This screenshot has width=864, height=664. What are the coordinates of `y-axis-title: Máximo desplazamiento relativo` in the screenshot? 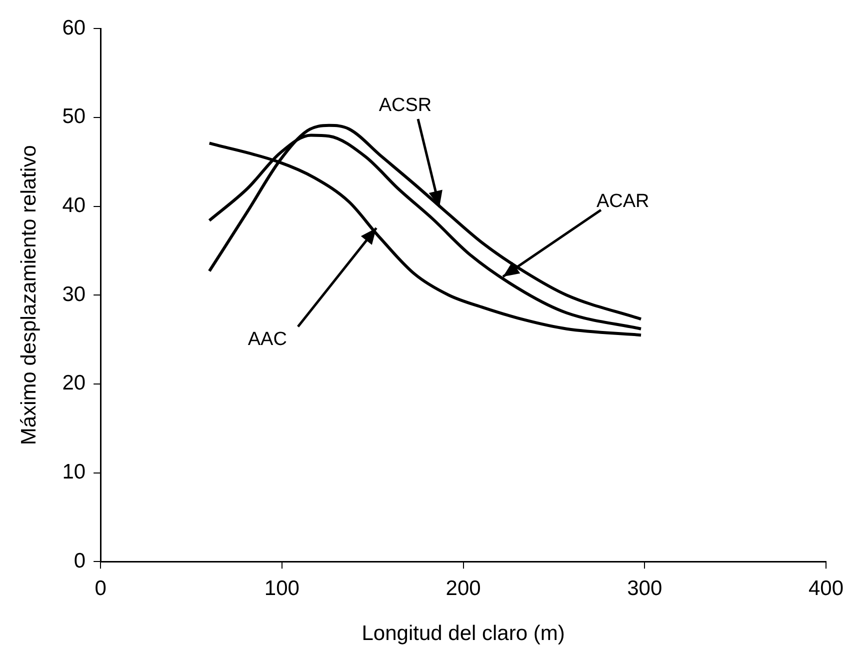 It's located at (28, 295).